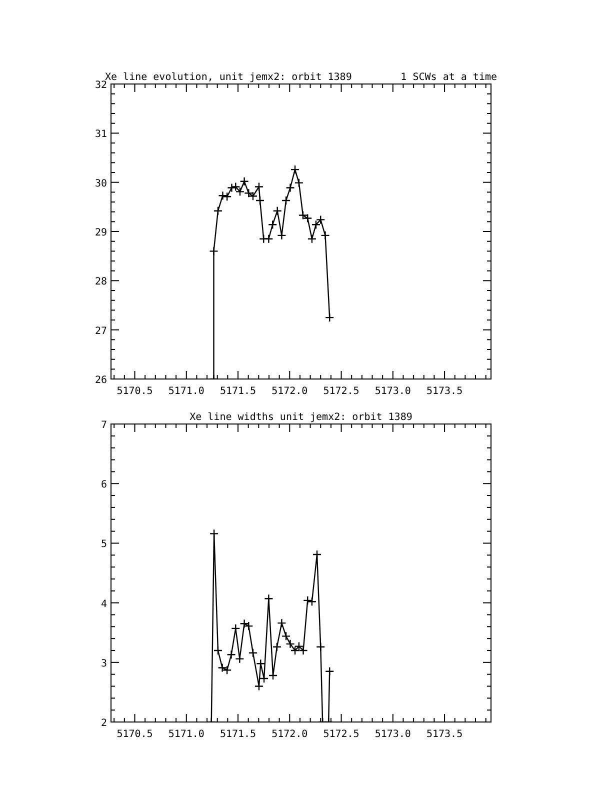  I want to click on y-tick-label: 31, so click(100, 134).